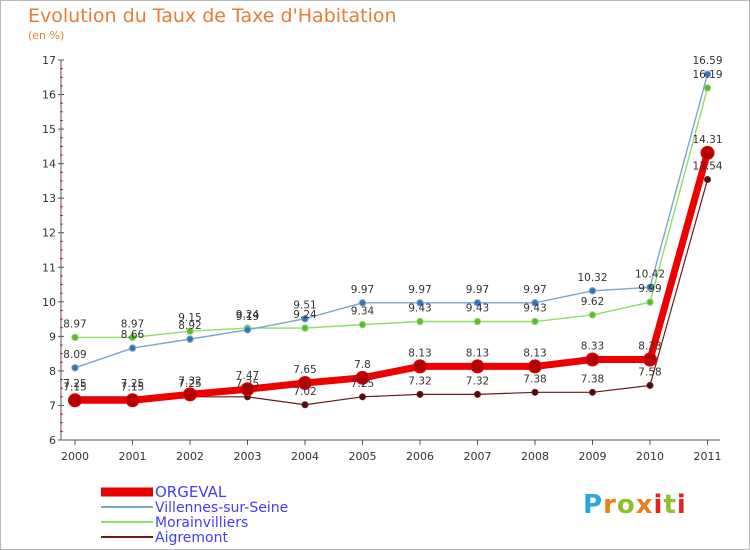 The width and height of the screenshot is (750, 550). I want to click on data-label-villennes-sur-seine: 8.09, so click(74, 355).